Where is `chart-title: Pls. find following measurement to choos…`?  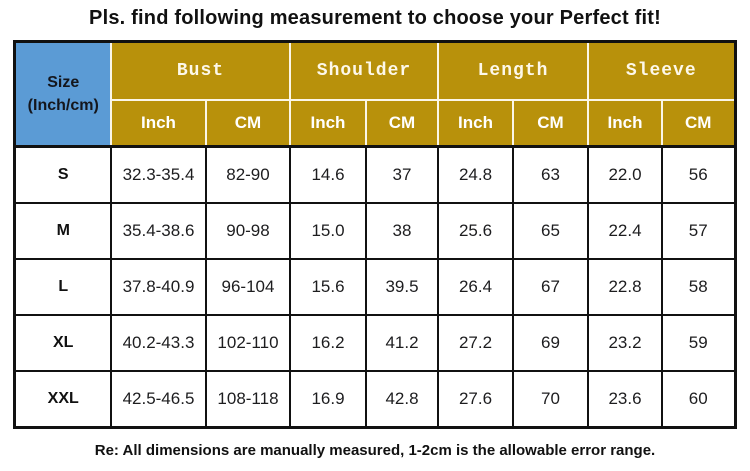 chart-title: Pls. find following measurement to choos… is located at coordinates (375, 18).